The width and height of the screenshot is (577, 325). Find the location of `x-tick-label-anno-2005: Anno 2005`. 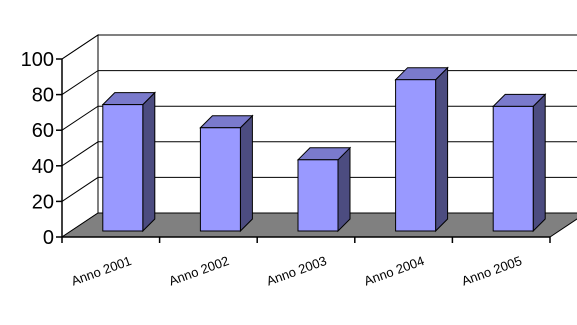

x-tick-label-anno-2005: Anno 2005 is located at coordinates (492, 271).